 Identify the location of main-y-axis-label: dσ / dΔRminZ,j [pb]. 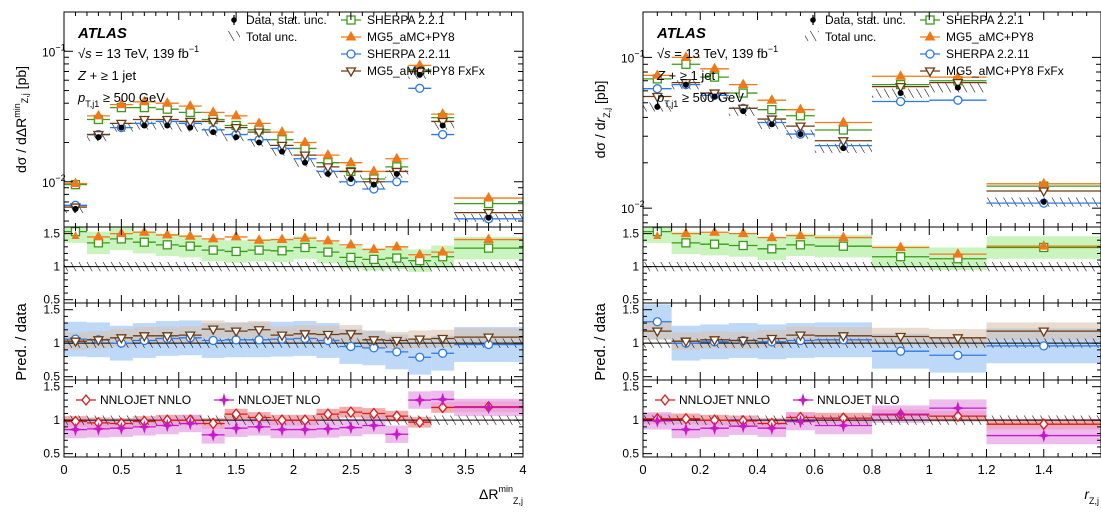
(21, 119).